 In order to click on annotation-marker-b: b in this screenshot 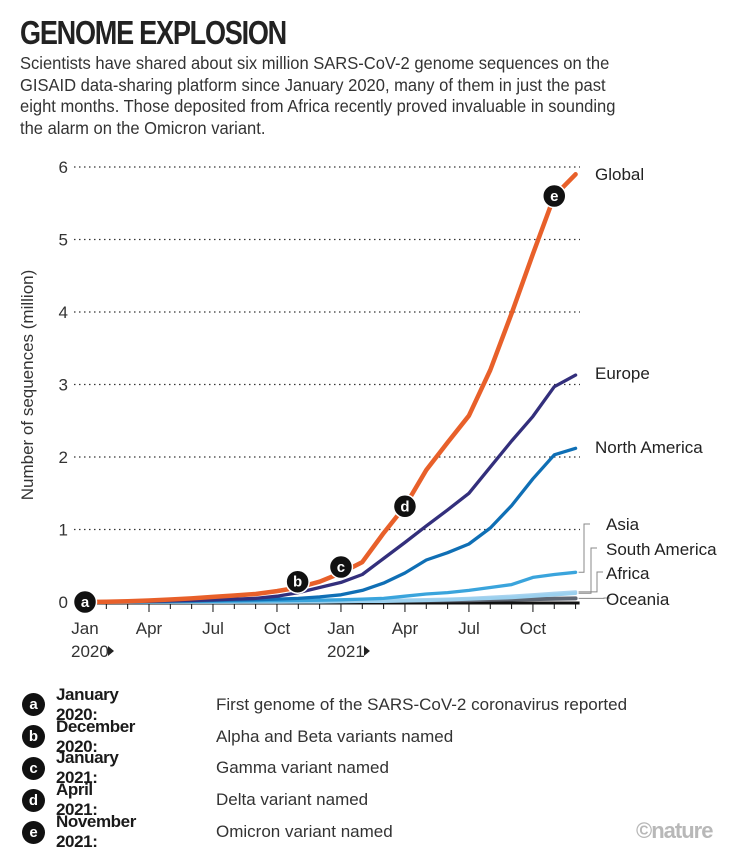, I will do `click(297, 581)`.